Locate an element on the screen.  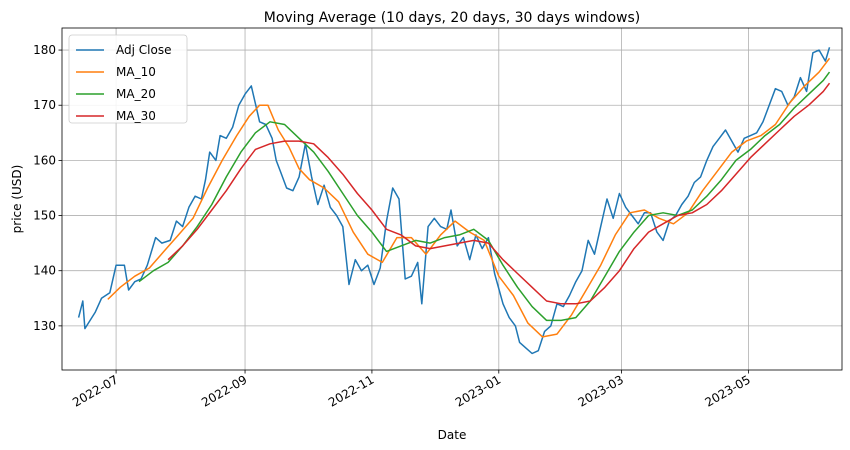
legend-label: Adj Close is located at coordinates (143, 50).